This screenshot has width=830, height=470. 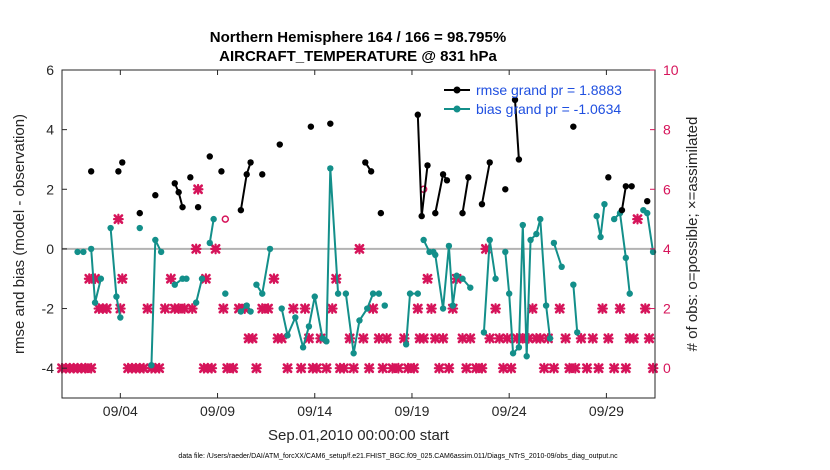 I want to click on y2-tick-label: 0, so click(x=667, y=368).